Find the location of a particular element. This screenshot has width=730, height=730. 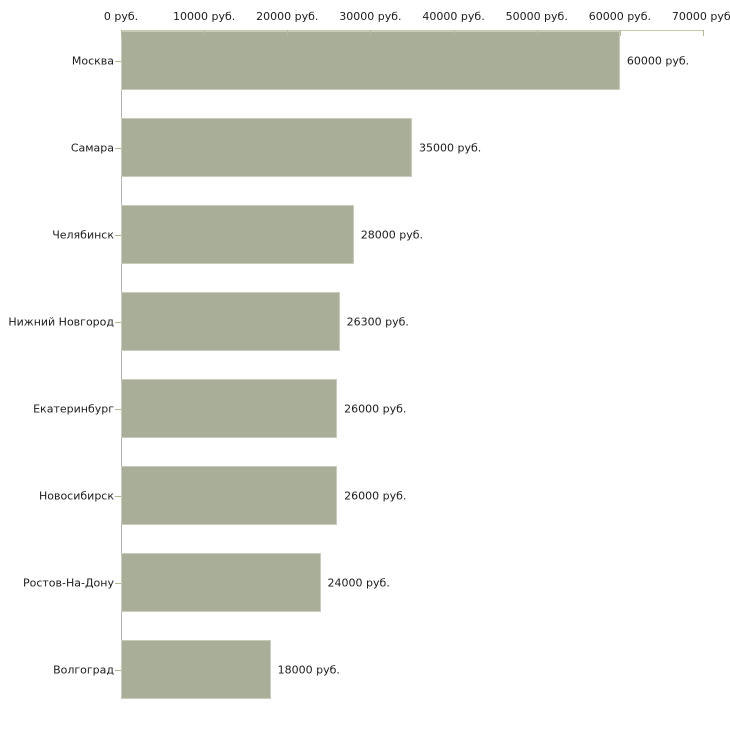

x-axis-line is located at coordinates (412, 30).